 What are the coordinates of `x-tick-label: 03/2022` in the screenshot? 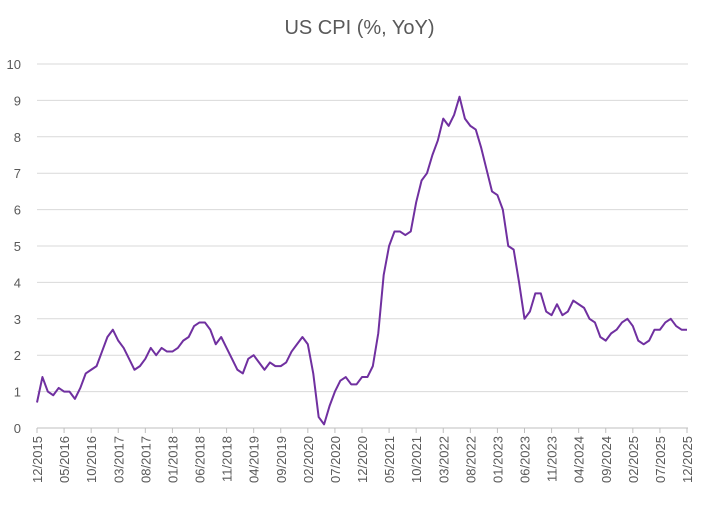 It's located at (443, 459).